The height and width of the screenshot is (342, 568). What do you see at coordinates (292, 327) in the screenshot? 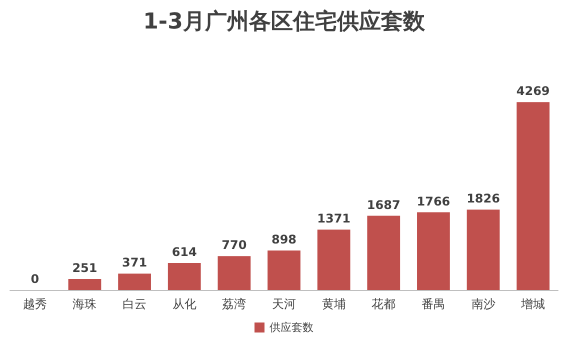
I see `legend-label: 供应套数` at bounding box center [292, 327].